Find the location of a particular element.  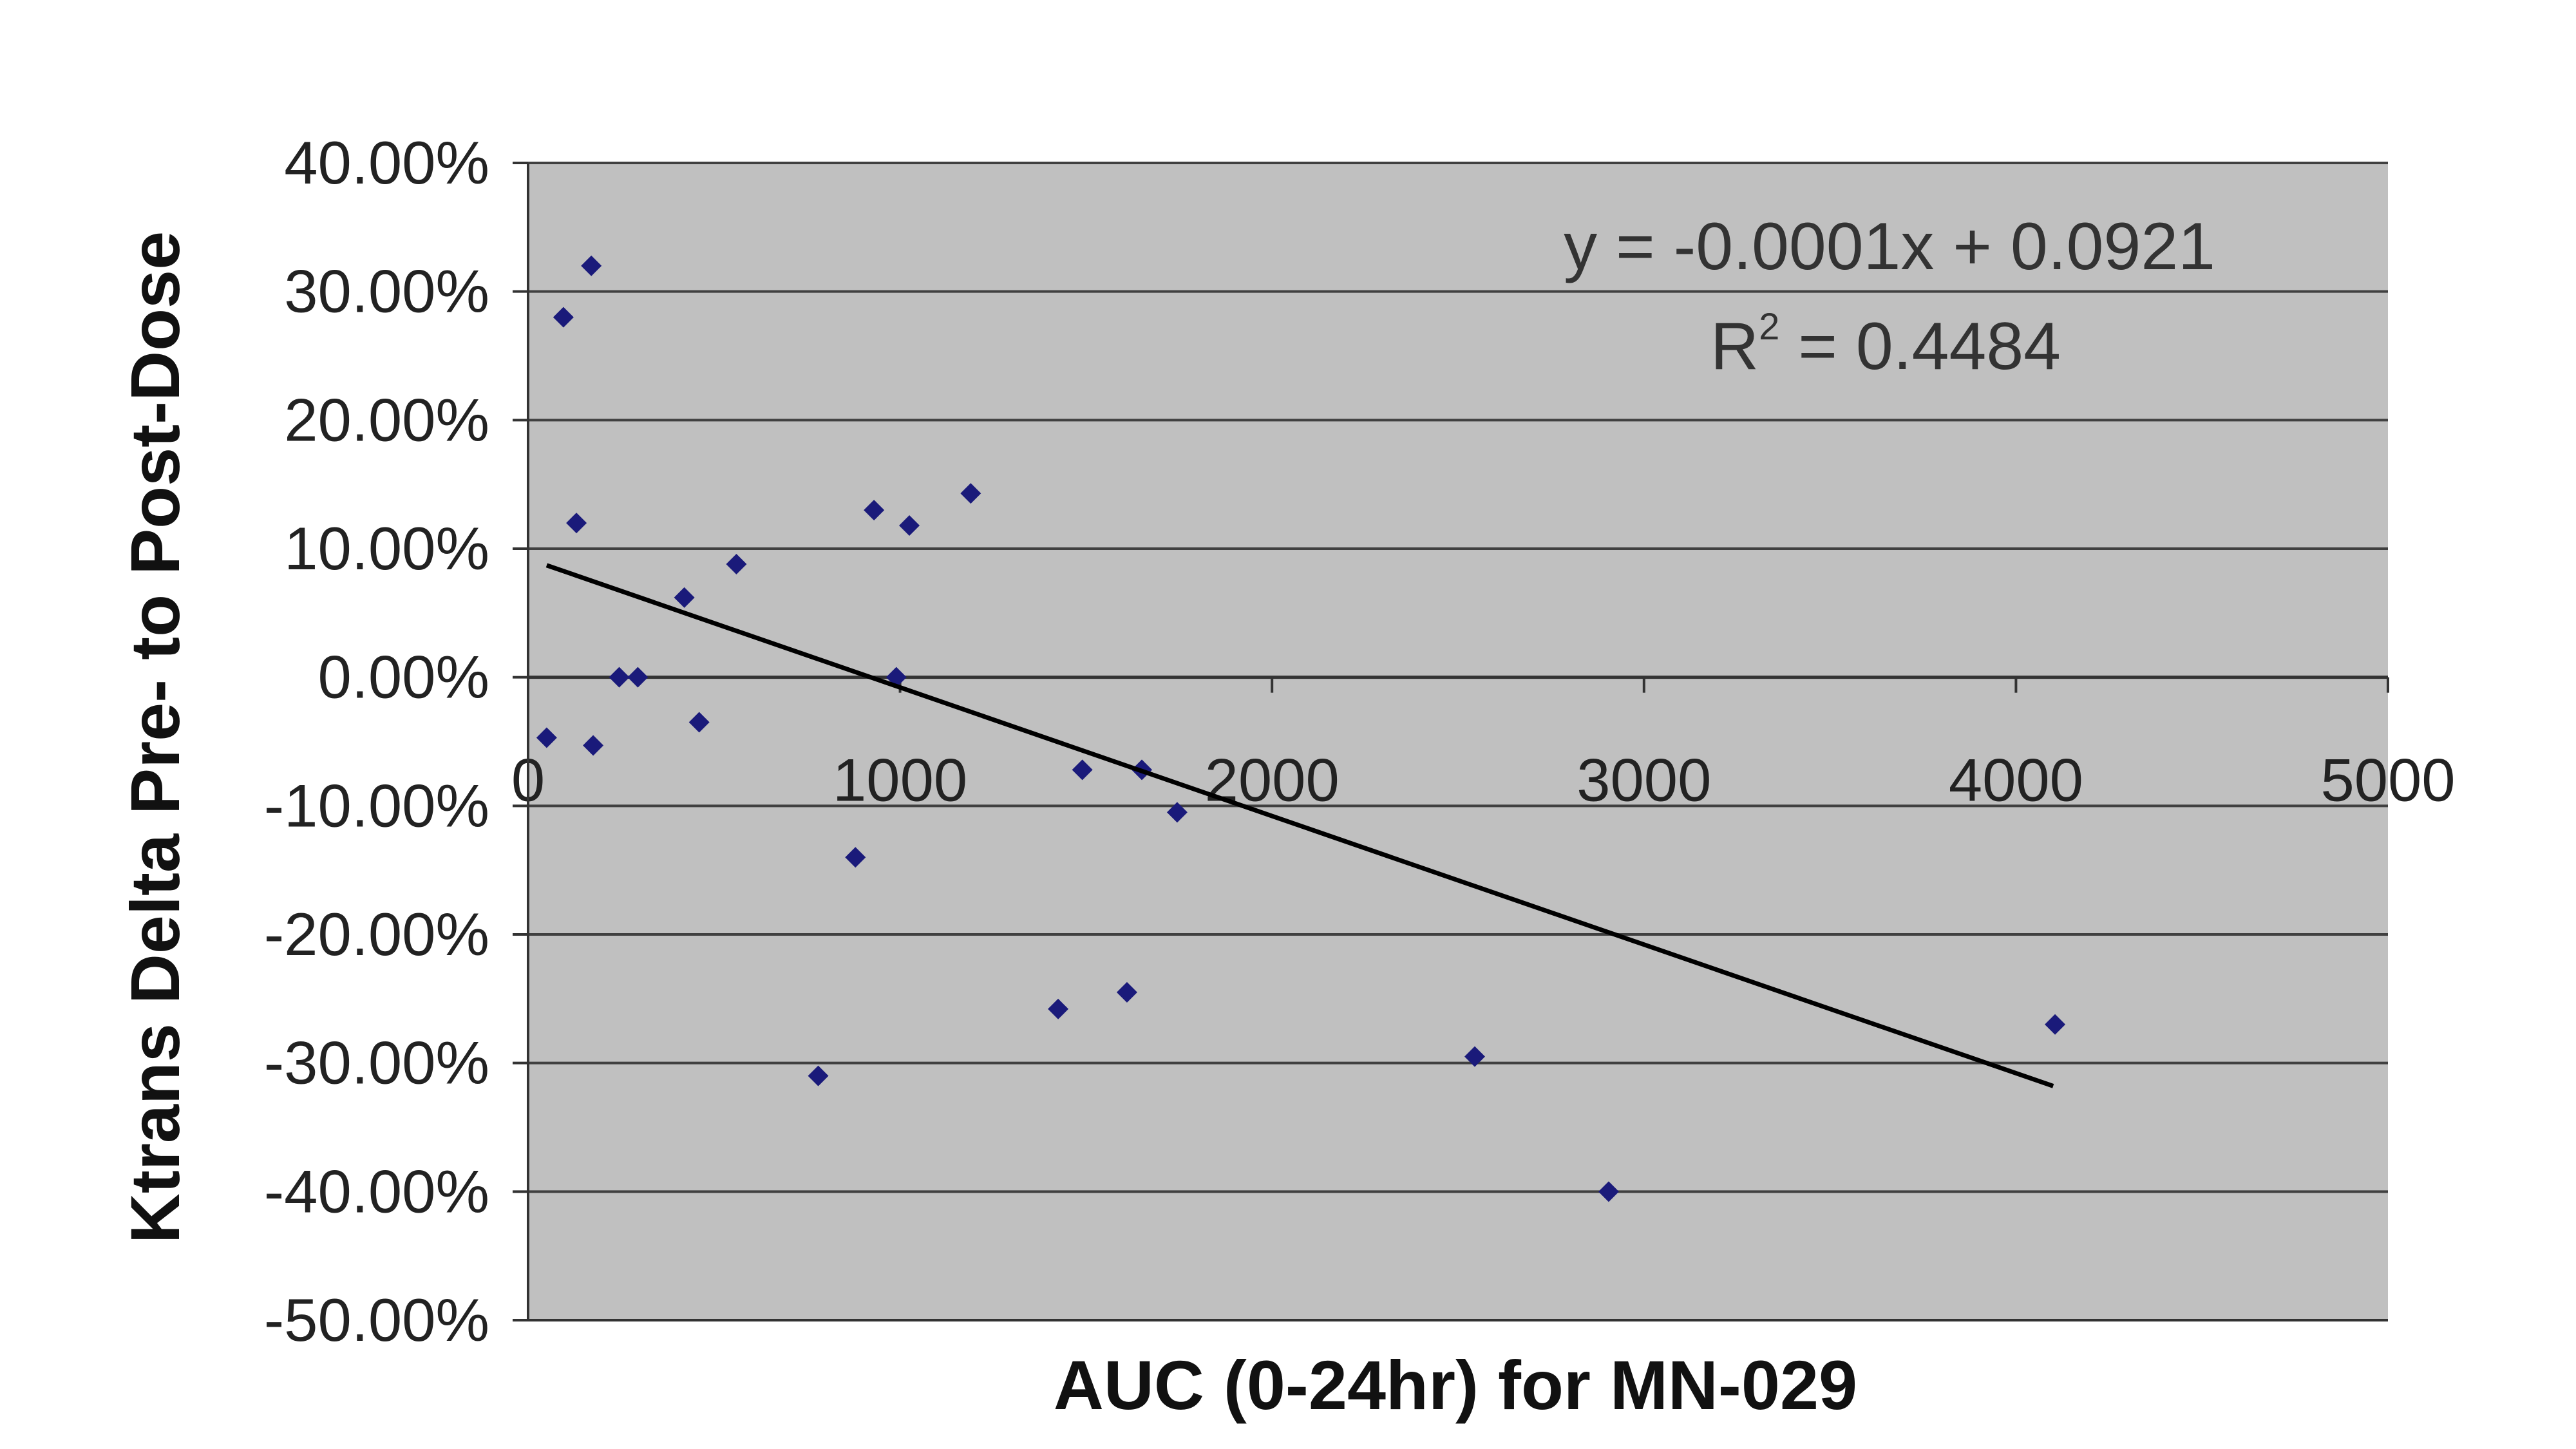

y-tick-label: 40.00% is located at coordinates (386, 163).